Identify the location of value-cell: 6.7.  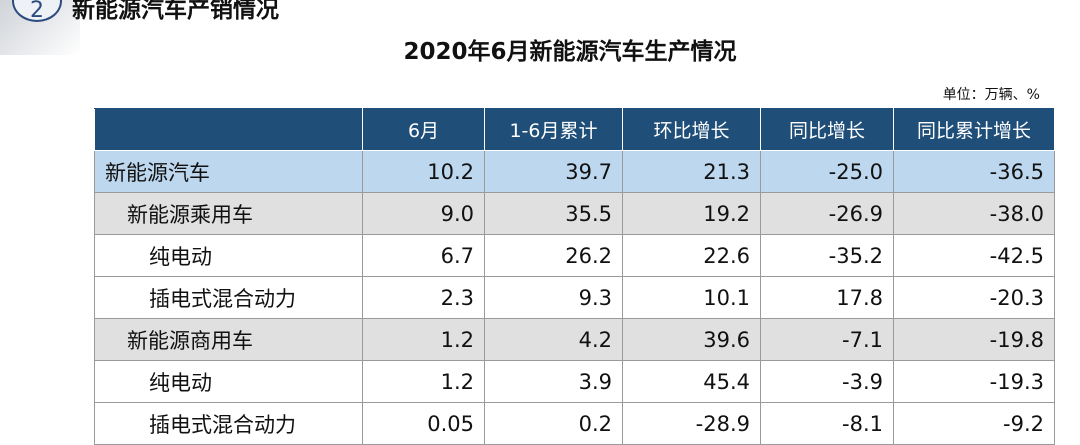
(423, 255).